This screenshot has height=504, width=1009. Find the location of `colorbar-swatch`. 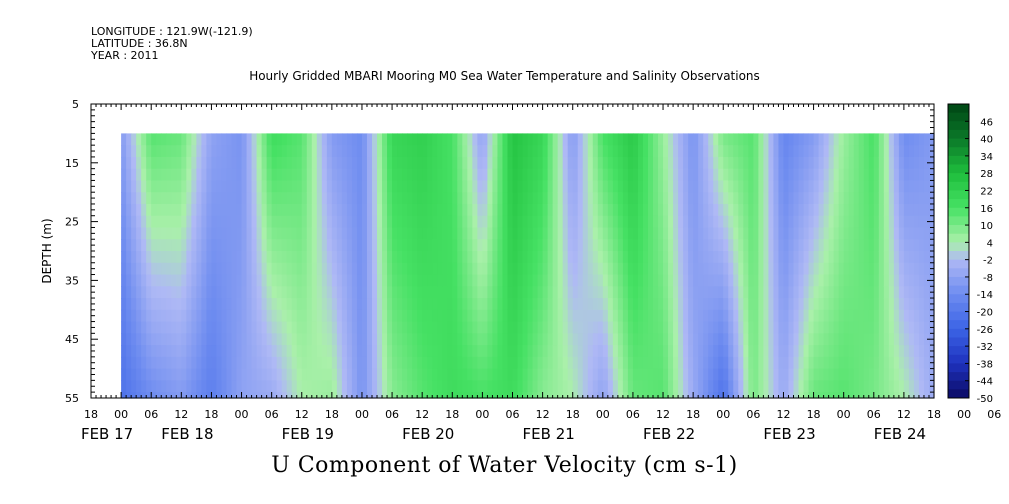

colorbar-swatch is located at coordinates (958, 325).